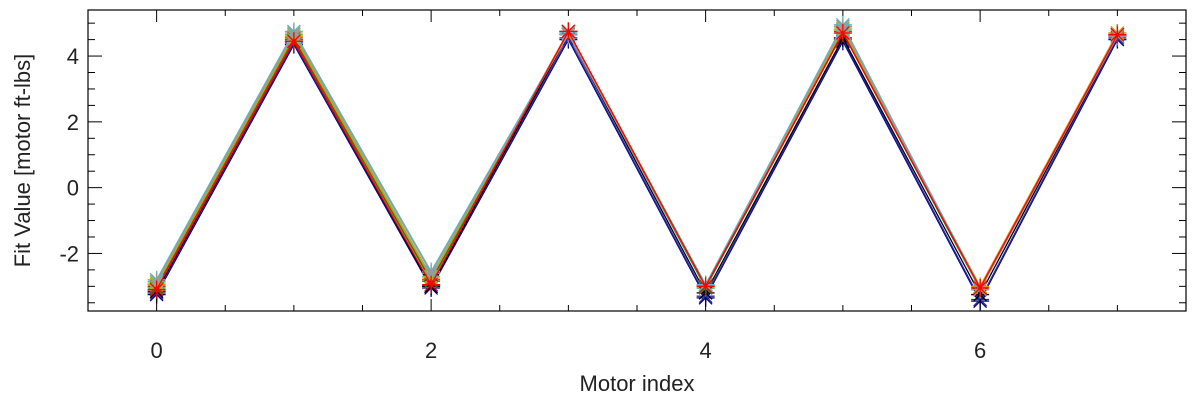 This screenshot has height=407, width=1196. Describe the element at coordinates (69, 253) in the screenshot. I see `y-tick-label: -2` at that location.